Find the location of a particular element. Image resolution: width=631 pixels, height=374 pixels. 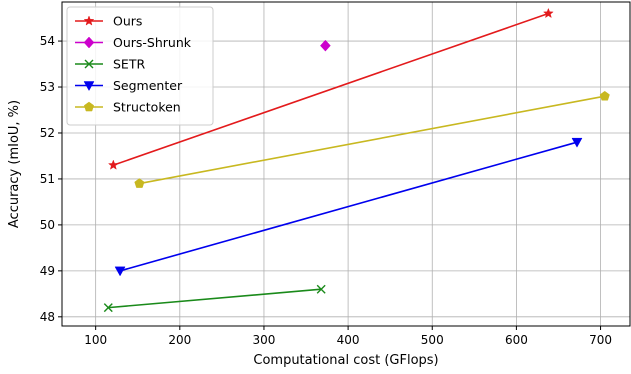

series-setr is located at coordinates (214, 298).